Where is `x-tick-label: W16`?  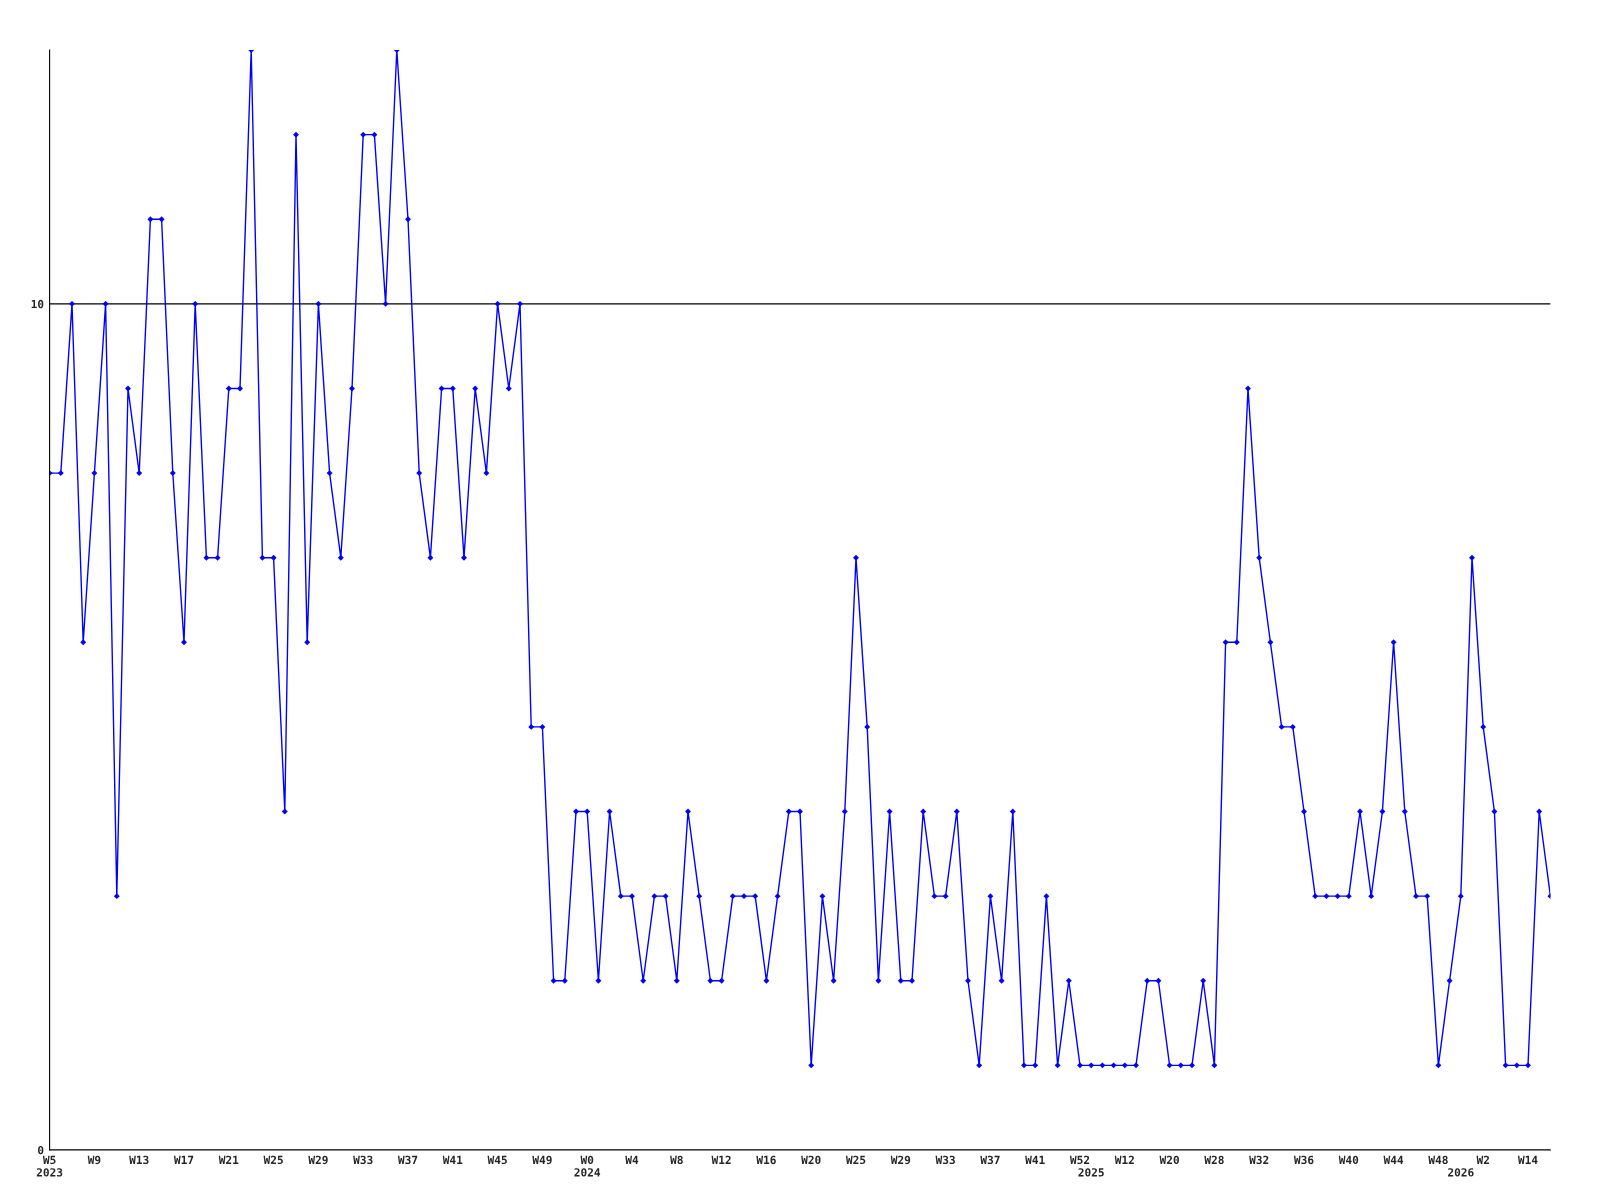
x-tick-label: W16 is located at coordinates (766, 1160).